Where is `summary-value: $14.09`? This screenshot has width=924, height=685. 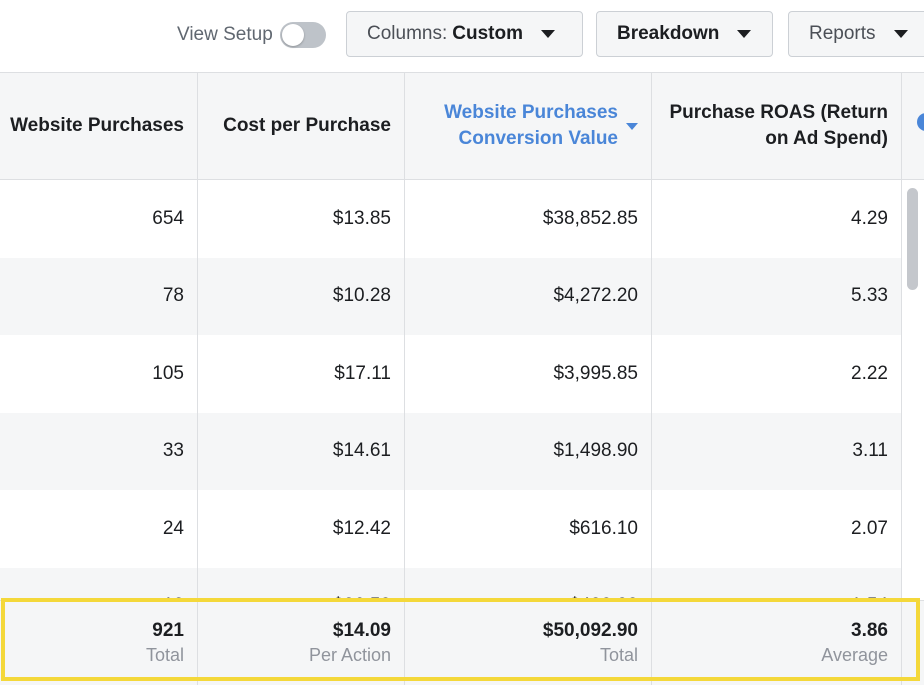 summary-value: $14.09 is located at coordinates (361, 630).